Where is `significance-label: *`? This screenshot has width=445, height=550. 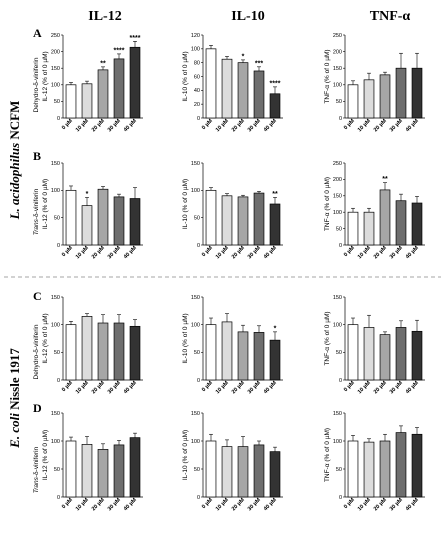 significance-label: * is located at coordinates (243, 56).